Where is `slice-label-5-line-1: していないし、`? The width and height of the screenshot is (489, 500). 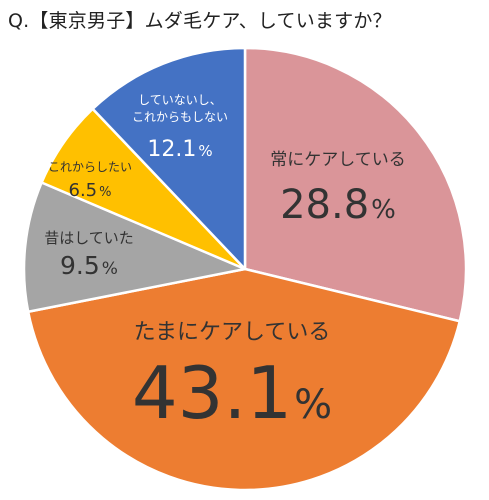
slice-label-5-line-1: していないし、 is located at coordinates (180, 100).